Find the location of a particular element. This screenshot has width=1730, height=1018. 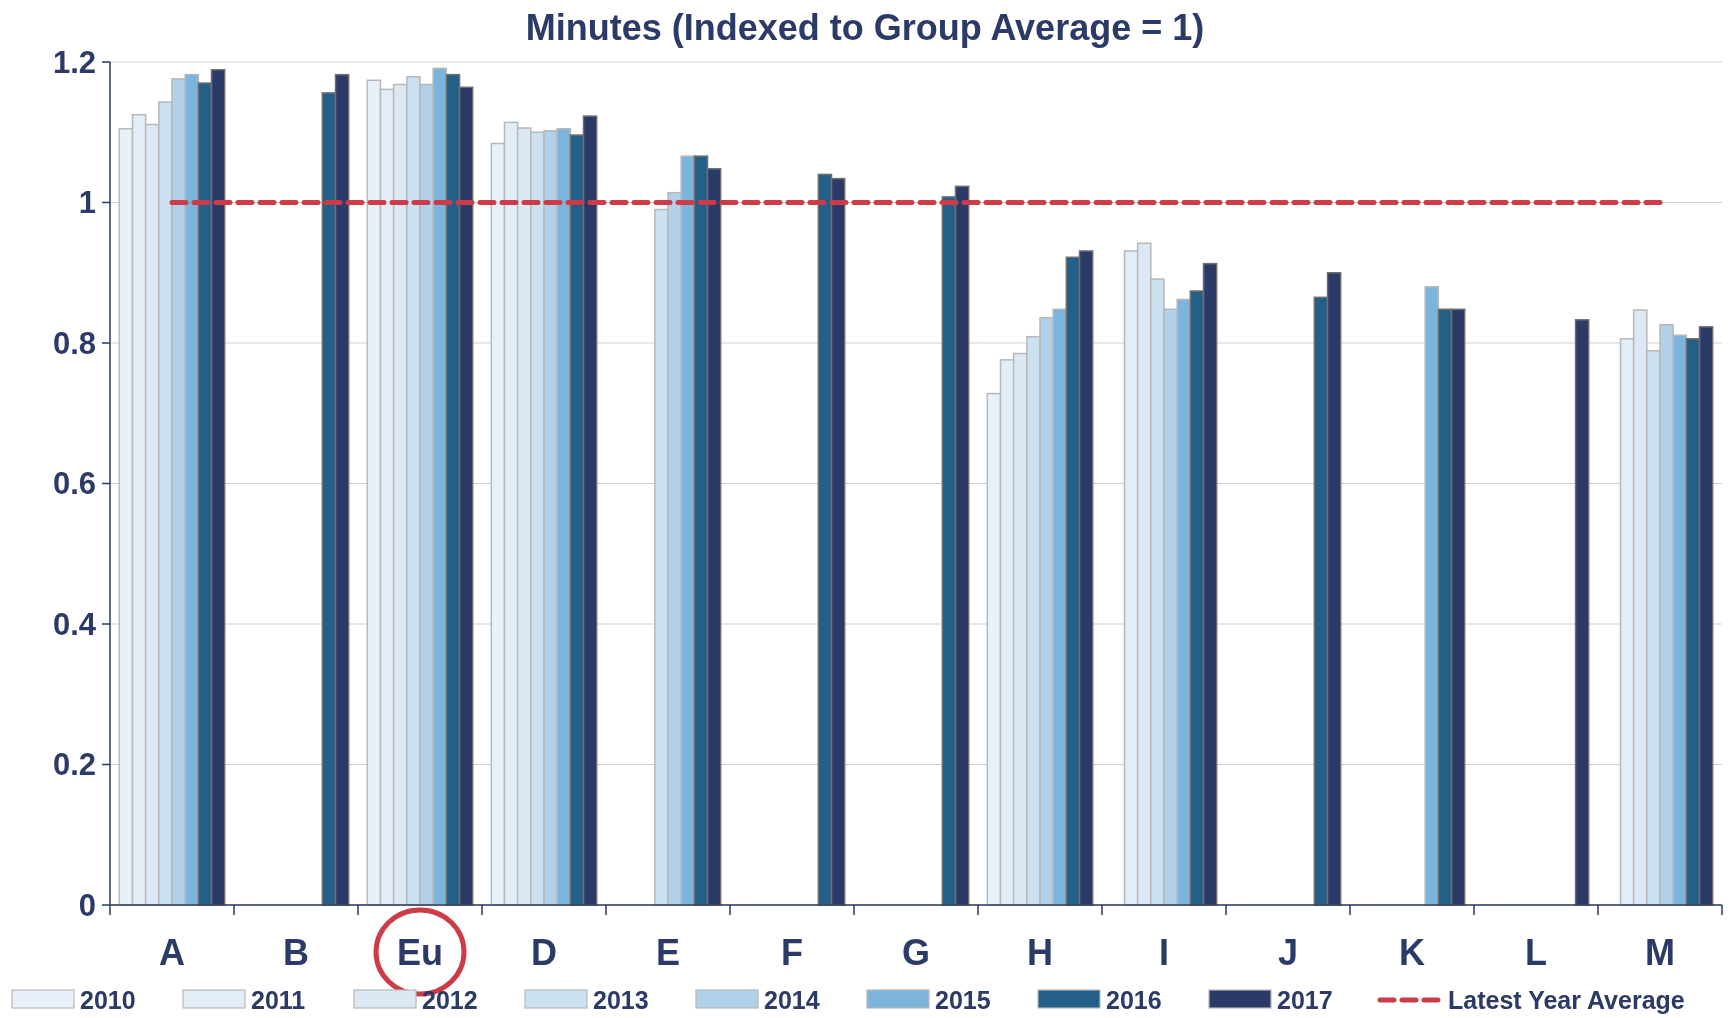

x-tick-label: H is located at coordinates (1040, 952).